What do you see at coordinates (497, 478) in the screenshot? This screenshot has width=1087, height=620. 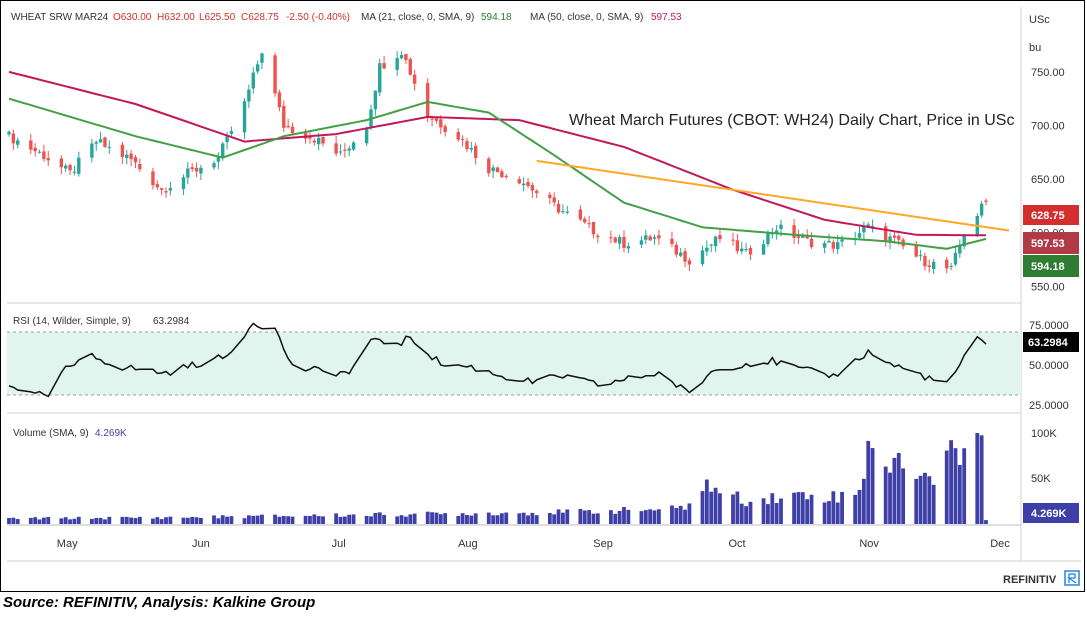 I see `volume-series` at bounding box center [497, 478].